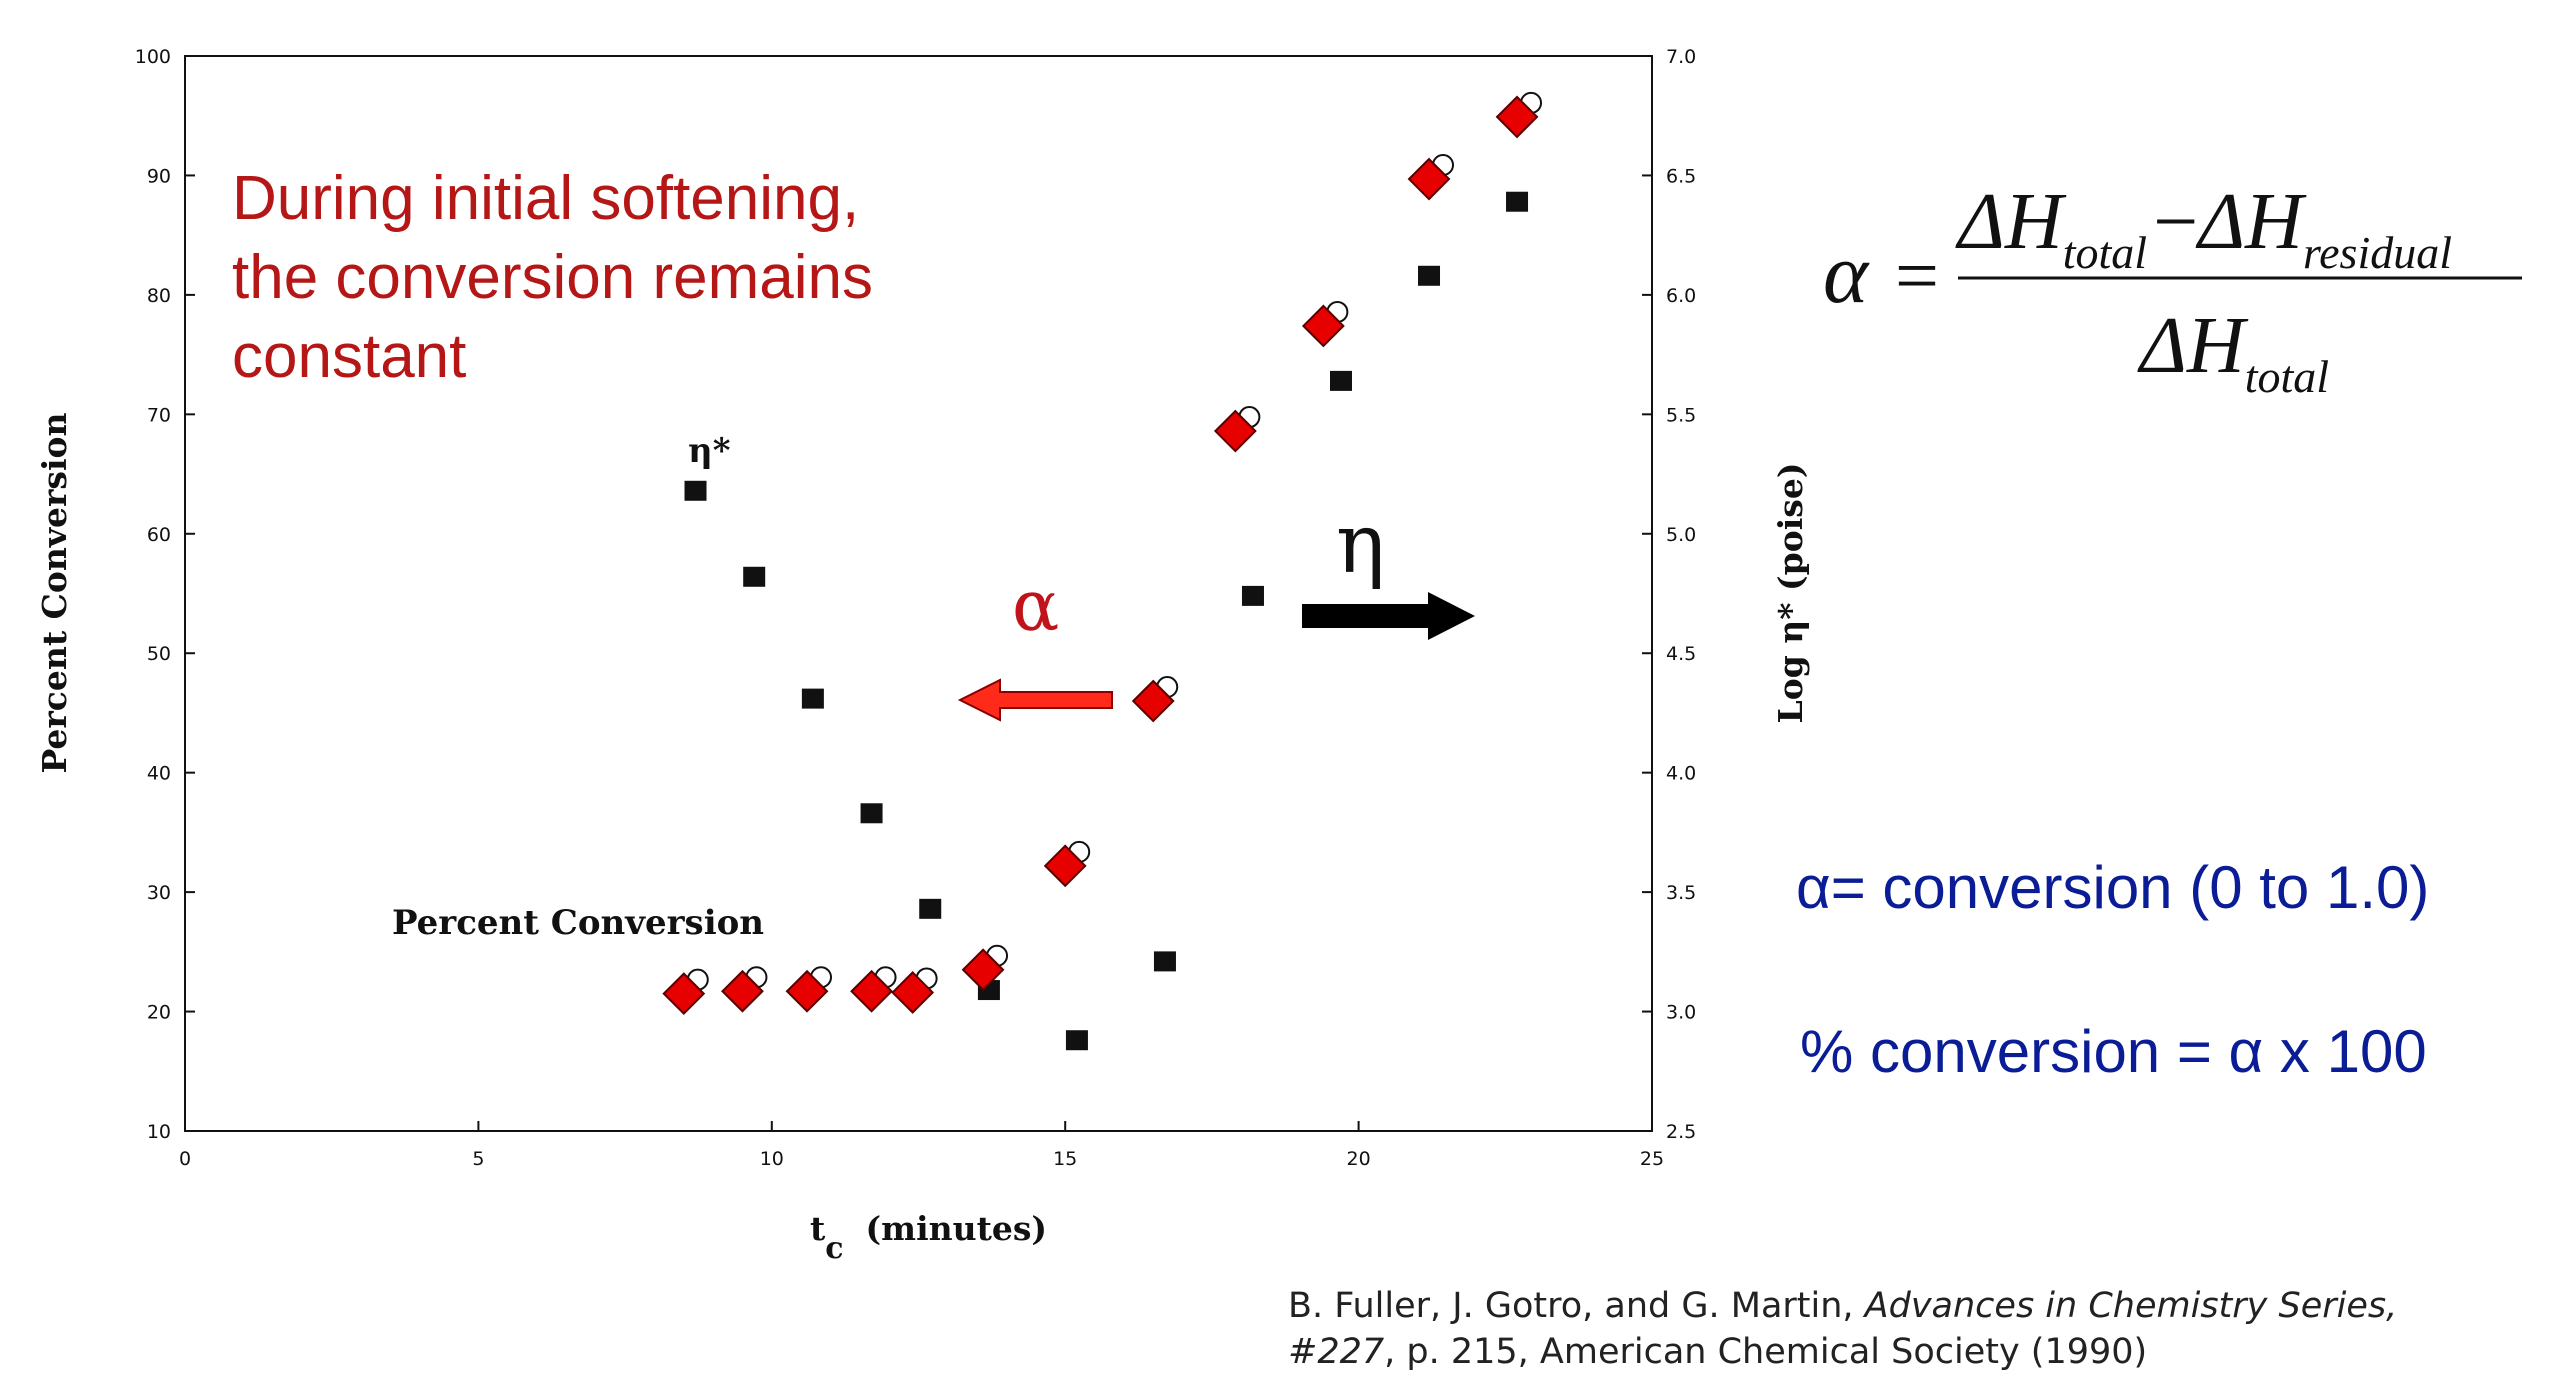  What do you see at coordinates (1681, 654) in the screenshot?
I see `y-right-tick-label: 4.5` at bounding box center [1681, 654].